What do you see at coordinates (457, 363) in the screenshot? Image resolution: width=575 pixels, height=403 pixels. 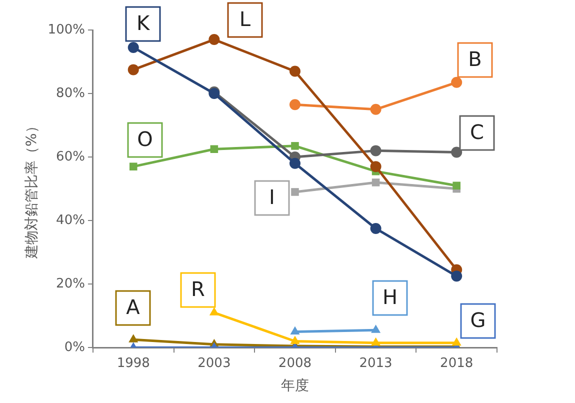 I see `x-tick-label: 2018` at bounding box center [457, 363].